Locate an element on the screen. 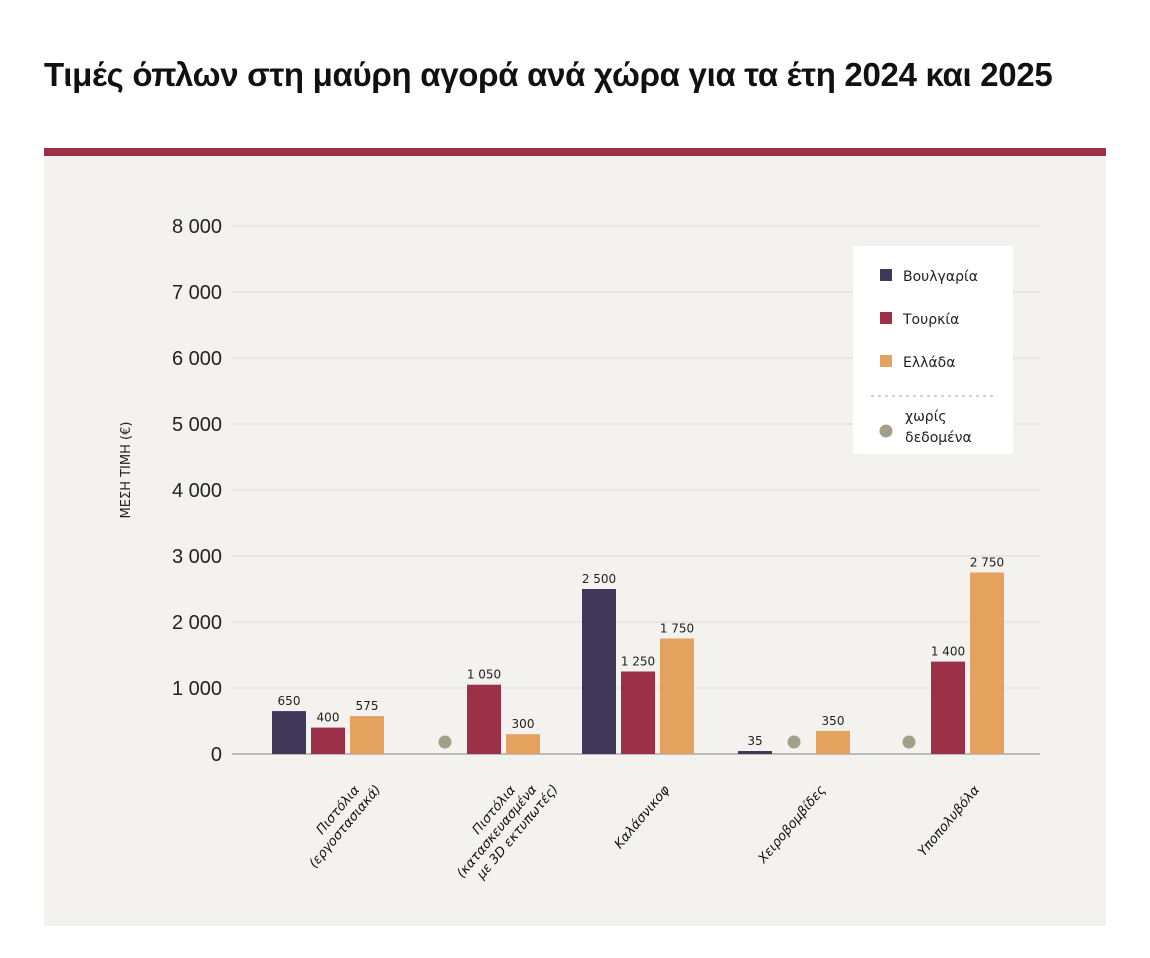  data-label: 1 050 is located at coordinates (484, 675).